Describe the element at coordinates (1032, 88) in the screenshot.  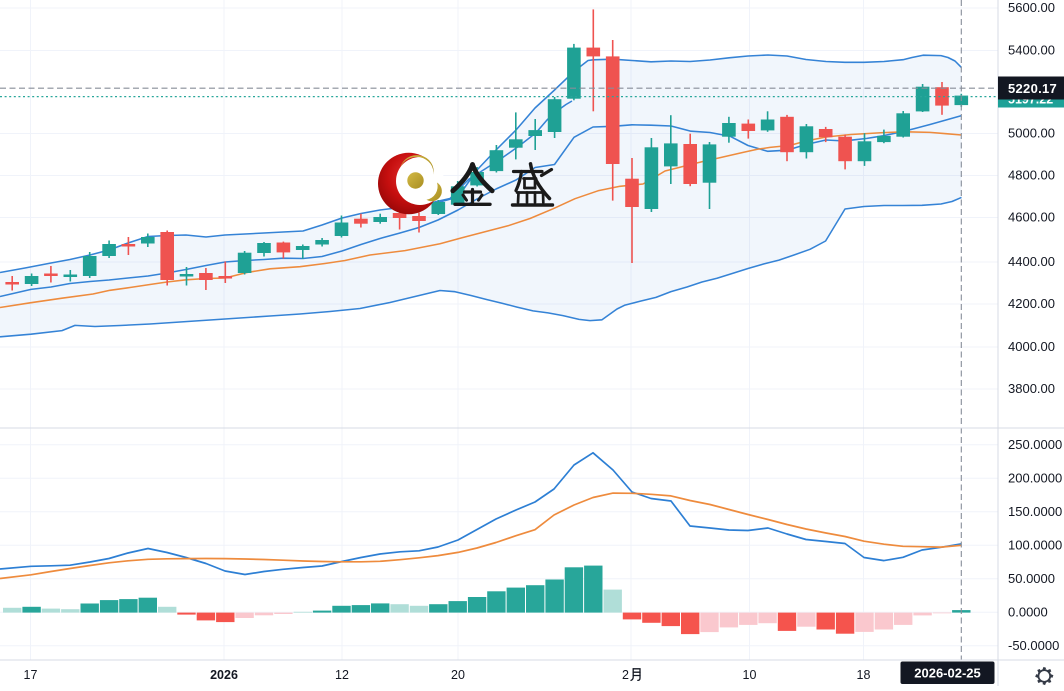
I see `svg-text: 5220.17` at that location.